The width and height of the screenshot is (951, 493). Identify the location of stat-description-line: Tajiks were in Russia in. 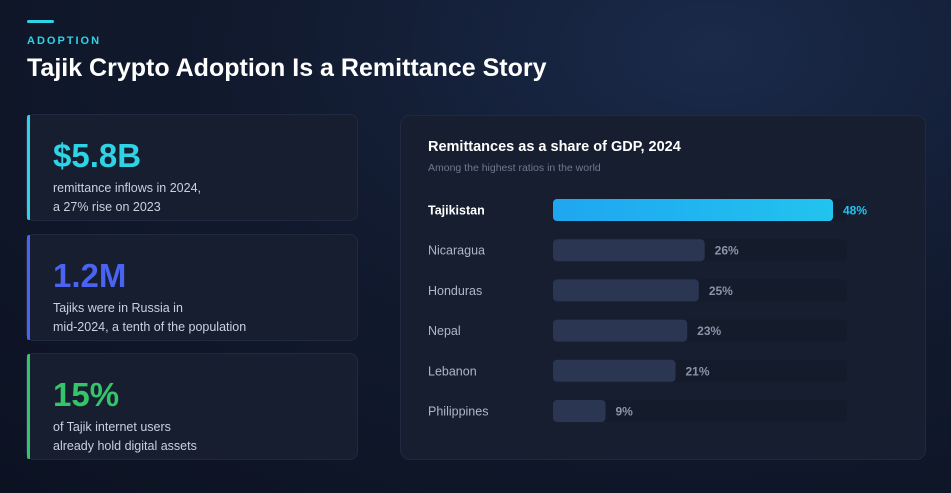
(118, 308).